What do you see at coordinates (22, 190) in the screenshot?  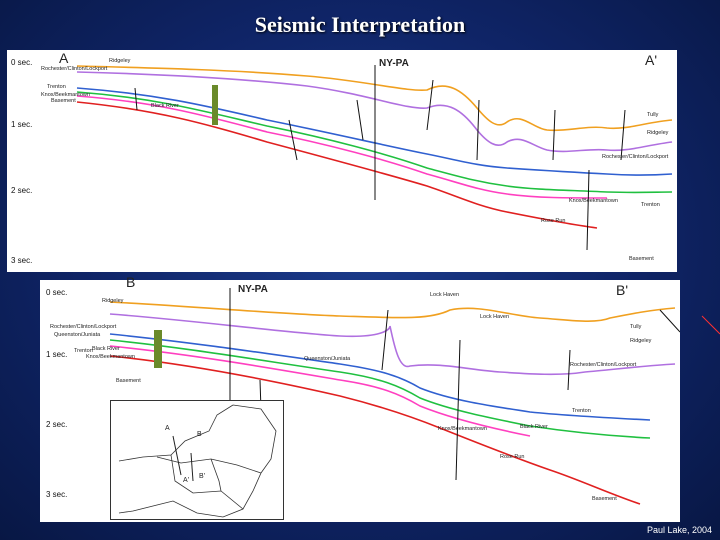 I see `time-label-a-2: 2 sec.` at bounding box center [22, 190].